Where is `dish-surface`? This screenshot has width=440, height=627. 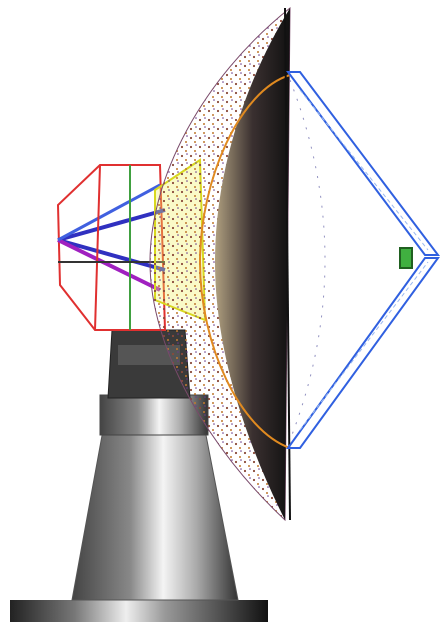
dish-surface is located at coordinates (252, 264).